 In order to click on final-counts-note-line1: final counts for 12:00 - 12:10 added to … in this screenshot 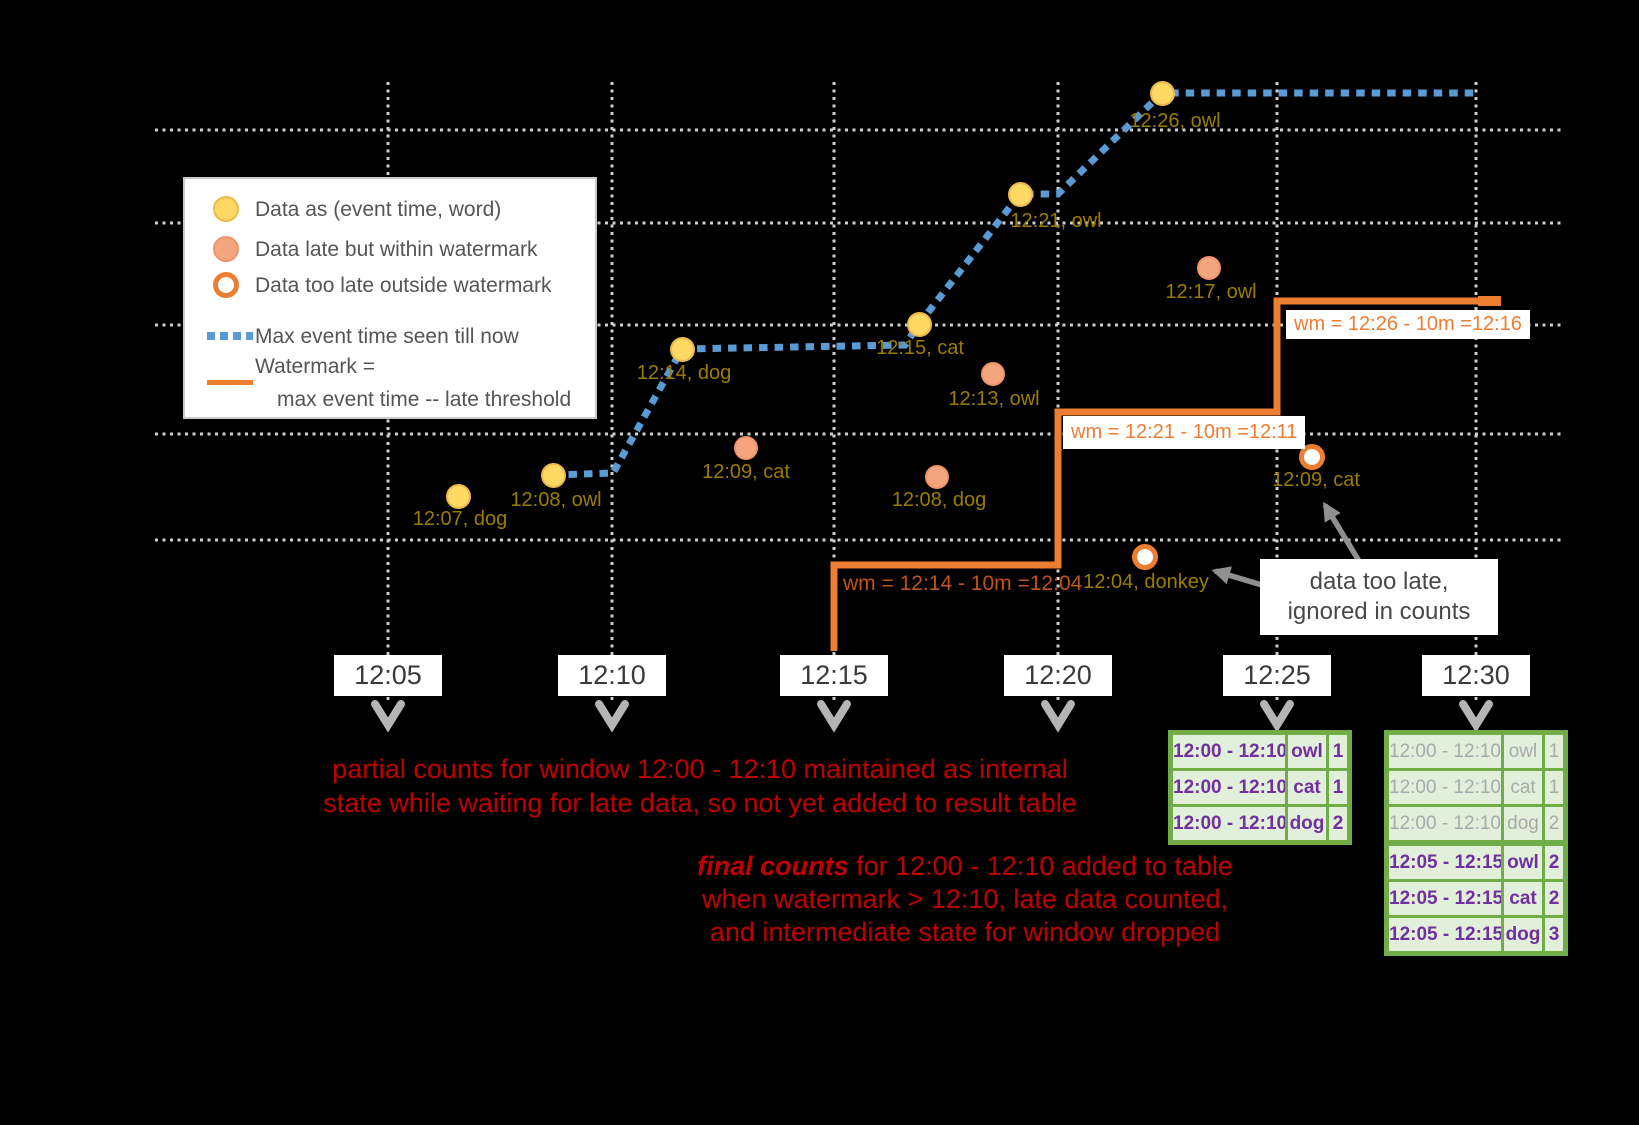, I will do `click(965, 866)`.